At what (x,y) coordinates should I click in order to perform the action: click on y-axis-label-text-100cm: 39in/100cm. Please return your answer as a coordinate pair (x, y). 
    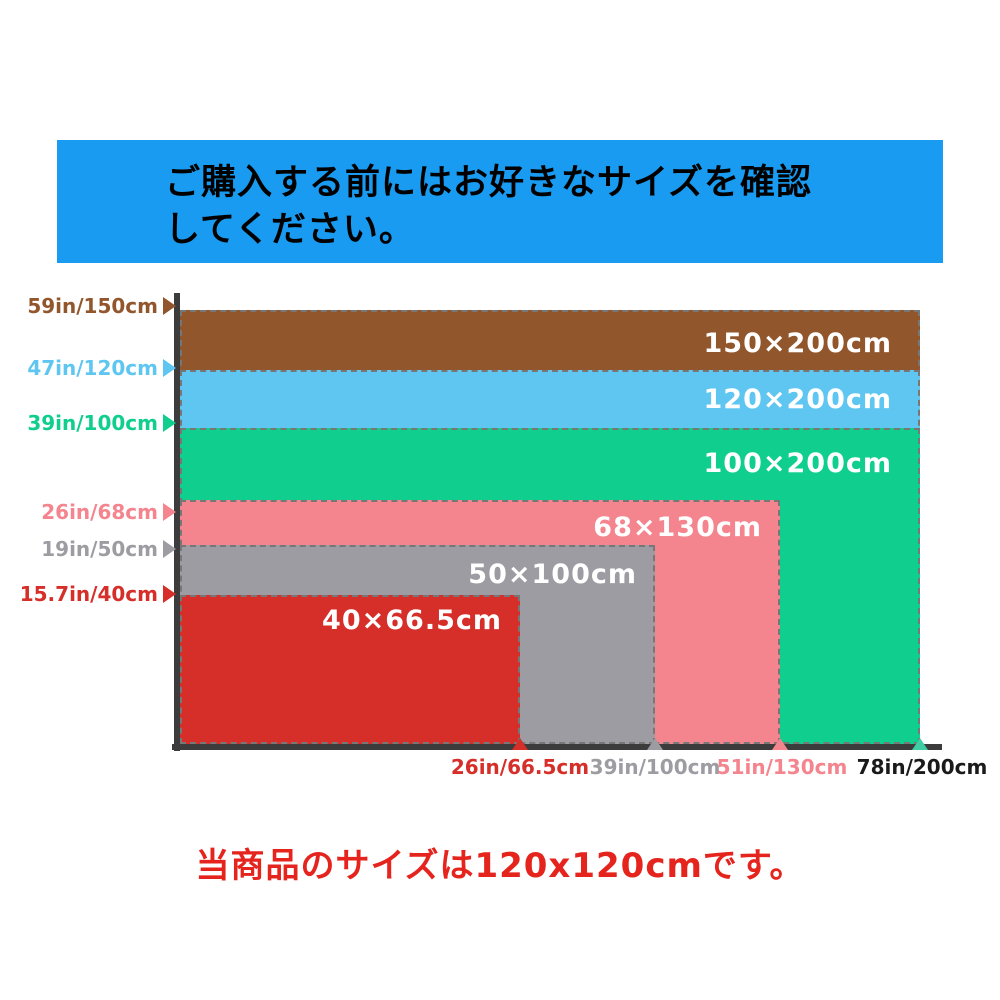
    Looking at the image, I should click on (92, 423).